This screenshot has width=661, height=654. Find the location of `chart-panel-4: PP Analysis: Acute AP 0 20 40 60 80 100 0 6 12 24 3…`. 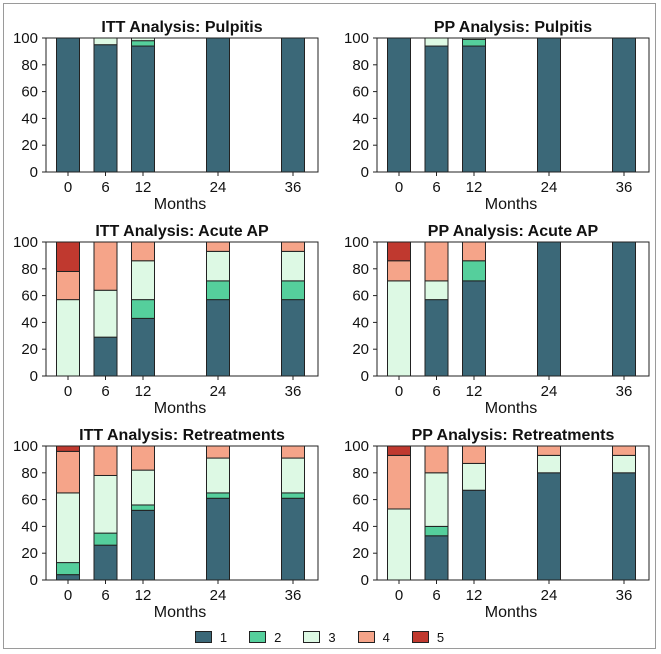

chart-panel-4: PP Analysis: Acute AP 0 20 40 60 80 100 0 6 12 24 3… is located at coordinates (497, 320).